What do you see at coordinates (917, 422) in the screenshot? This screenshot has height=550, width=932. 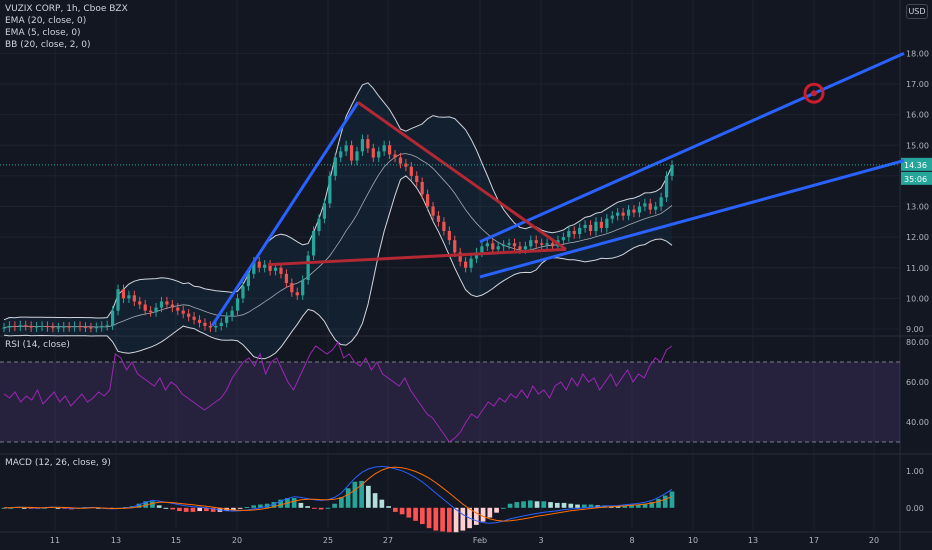 I see `rsi-tick-label: 40.00` at bounding box center [917, 422].